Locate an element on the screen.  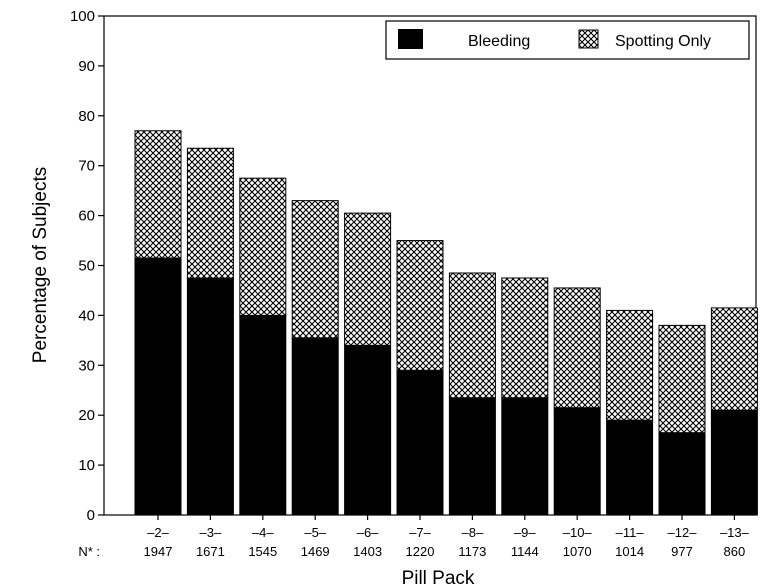
y-tick-label: 40 is located at coordinates (86, 315).